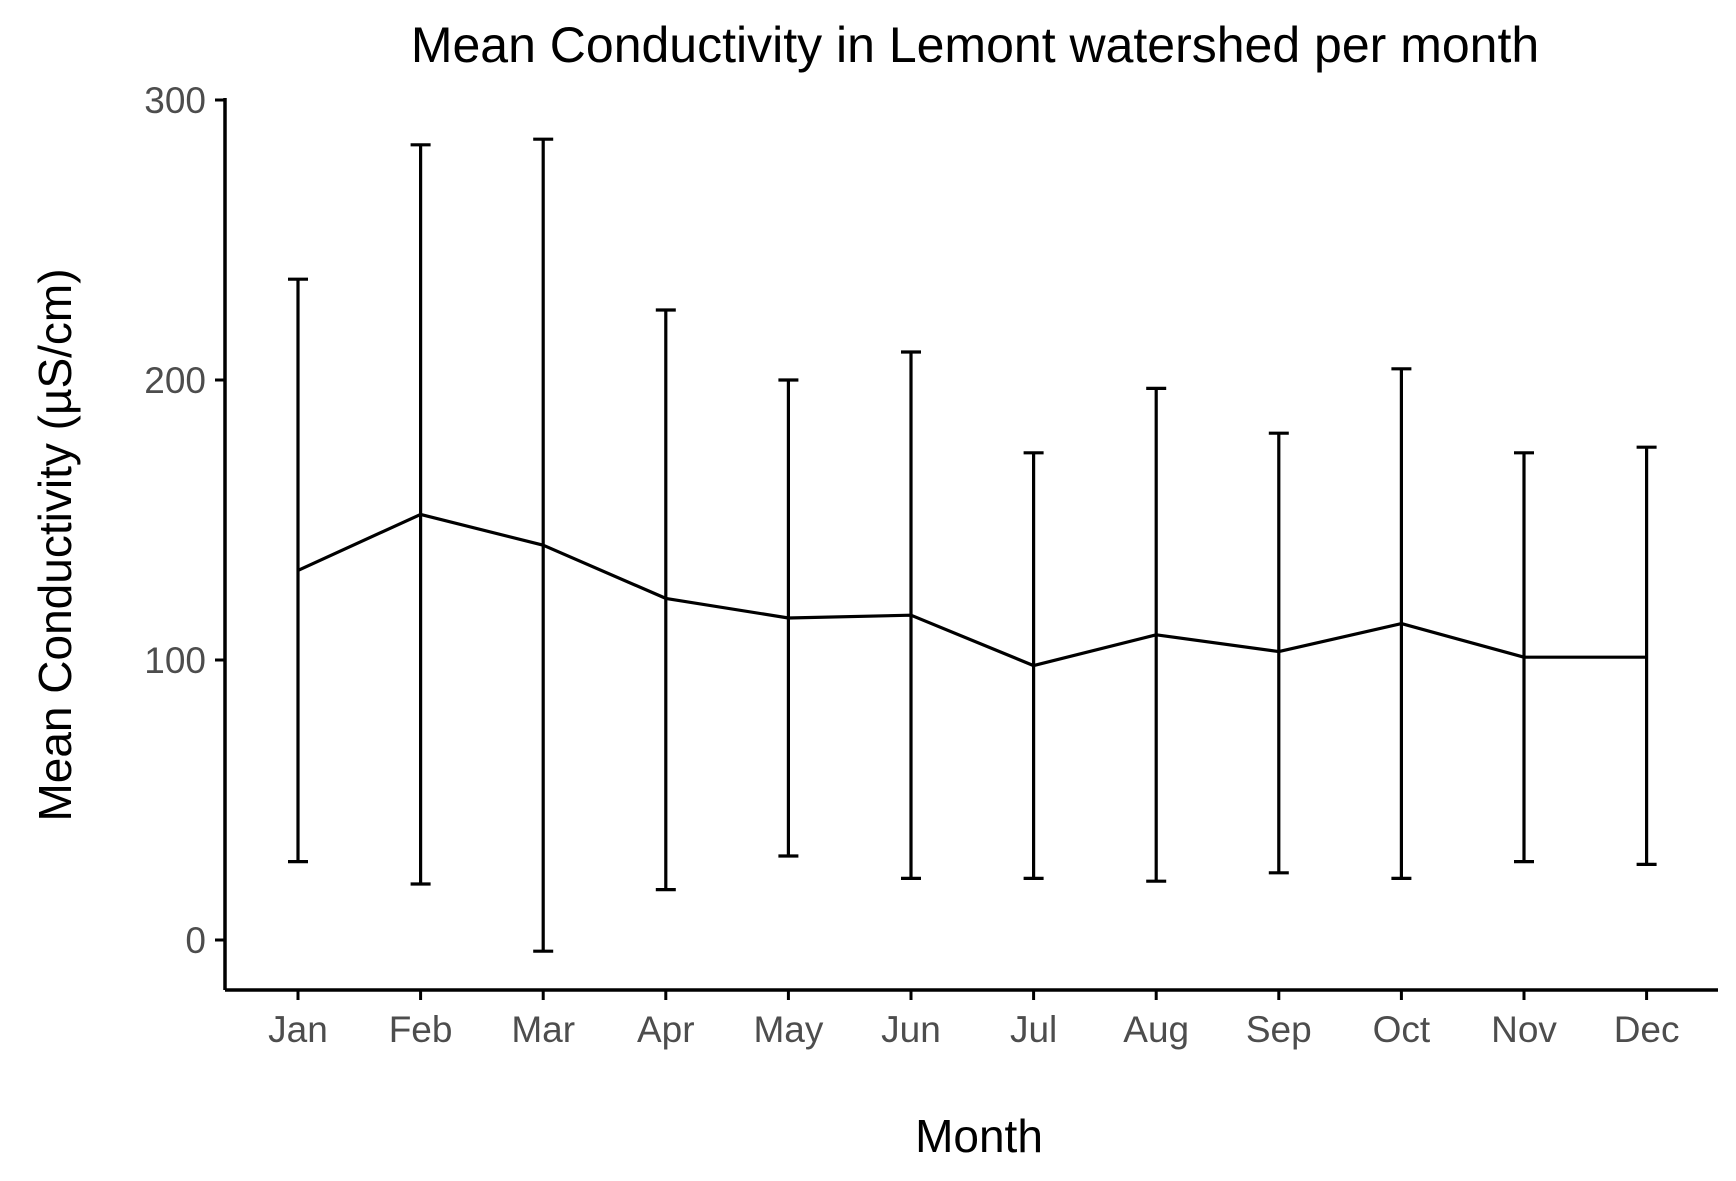 Image resolution: width=1736 pixels, height=1181 pixels. Describe the element at coordinates (1647, 1029) in the screenshot. I see `x-tick-label: Dec` at that location.